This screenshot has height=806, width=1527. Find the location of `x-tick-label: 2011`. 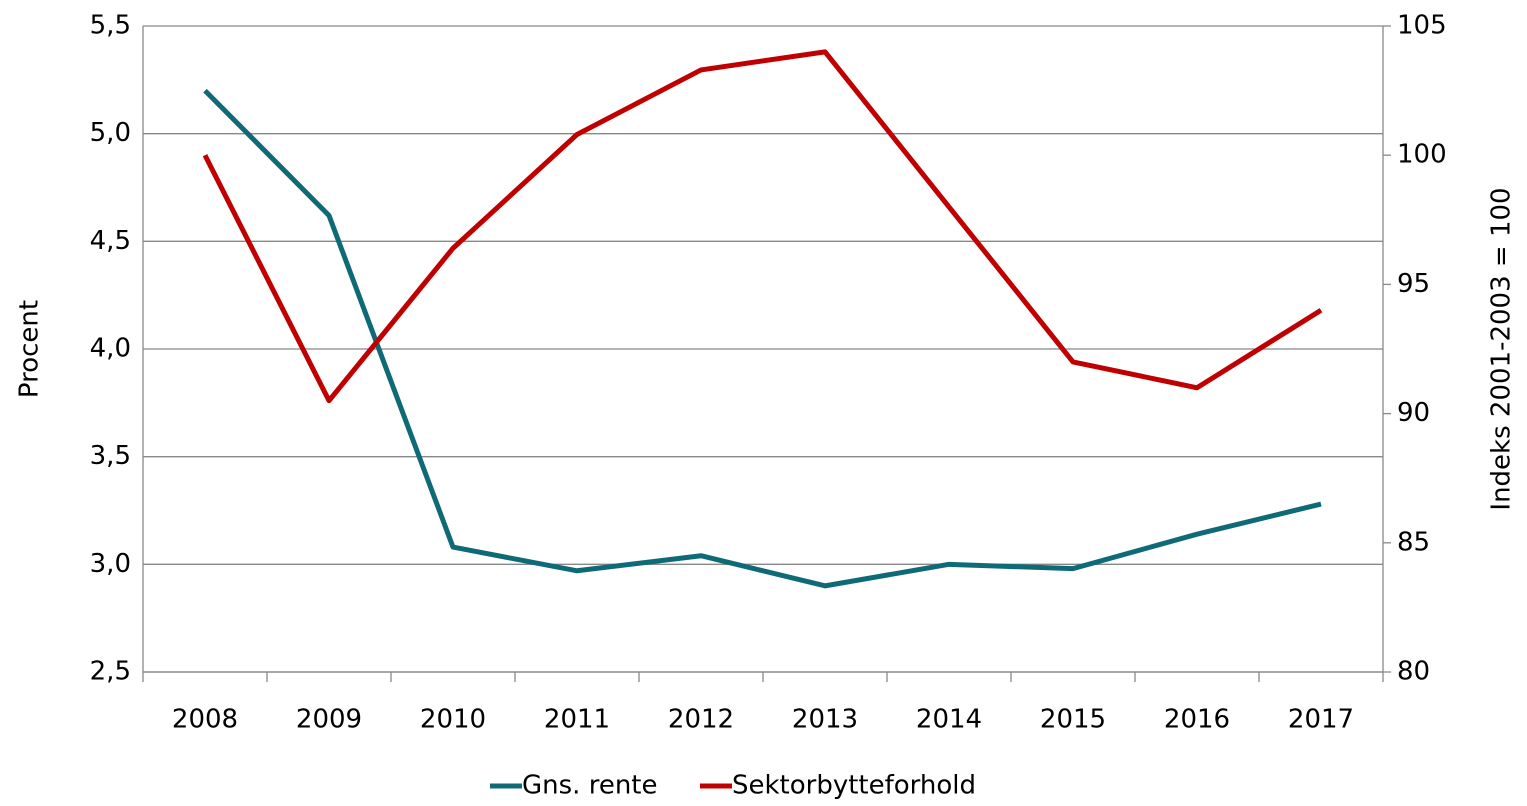

x-tick-label: 2011 is located at coordinates (577, 720).